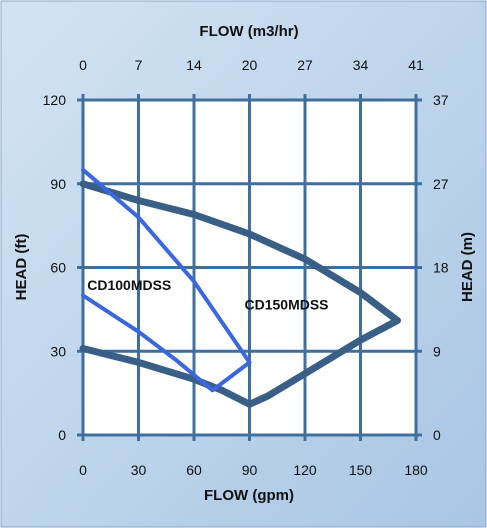 The image size is (487, 528). I want to click on x-tick-label: 120, so click(305, 470).